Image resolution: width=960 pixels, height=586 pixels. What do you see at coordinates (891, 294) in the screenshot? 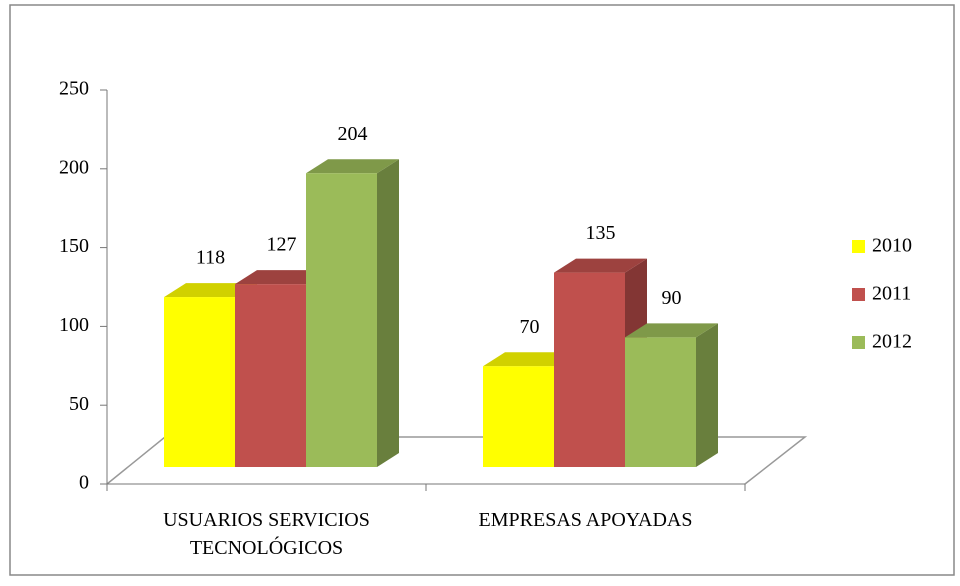
I see `legend-label: 2011` at bounding box center [891, 294].